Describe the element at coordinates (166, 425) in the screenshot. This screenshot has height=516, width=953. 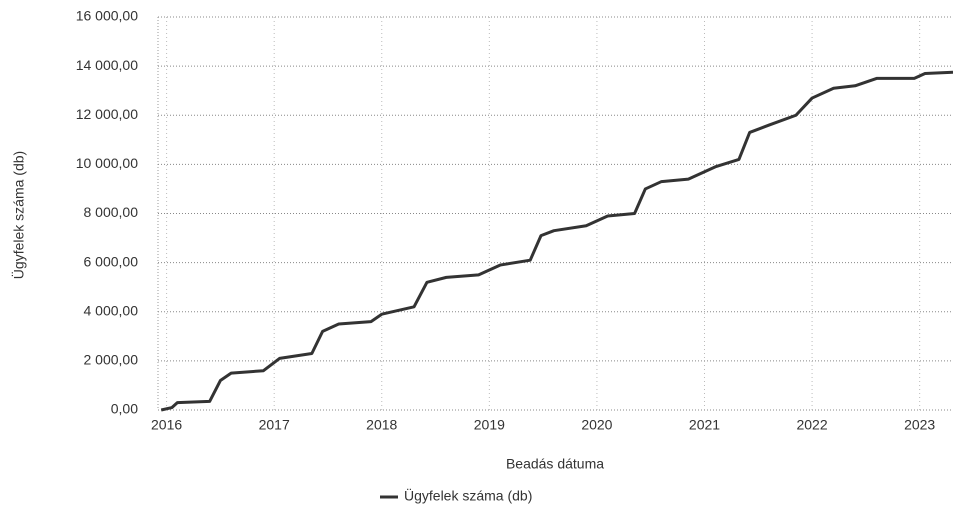
I see `x-tick-label: 2016` at that location.